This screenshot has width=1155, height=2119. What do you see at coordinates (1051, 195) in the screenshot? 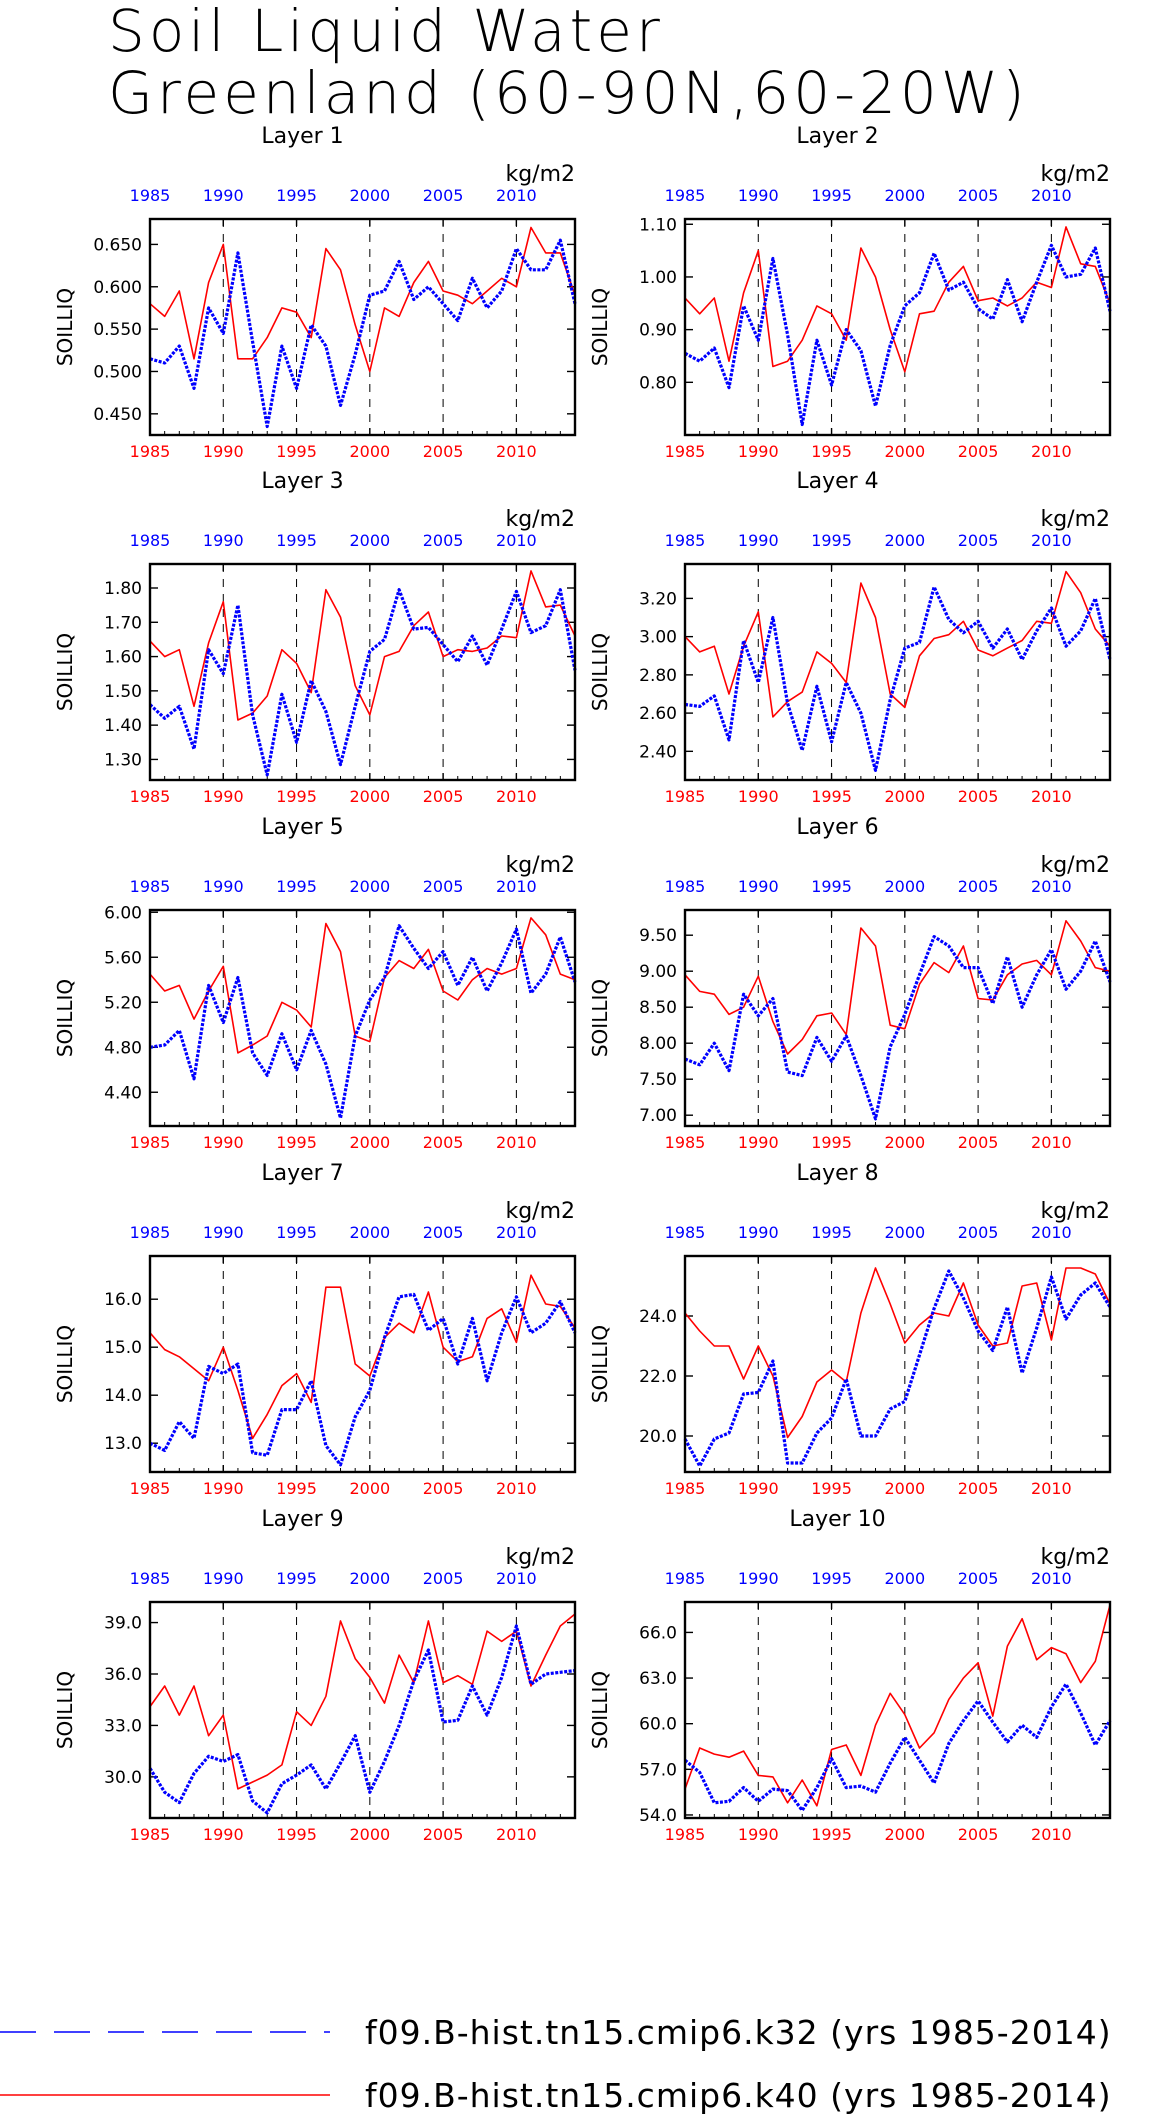
I see `chart-2-xtick-label-top-2010: 2010` at bounding box center [1051, 195].